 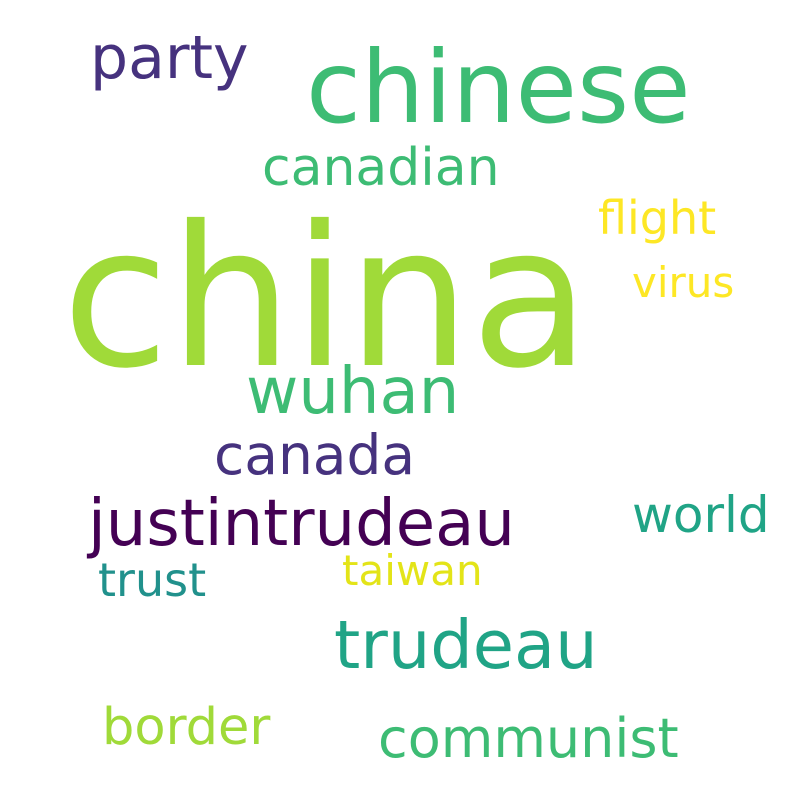 I want to click on word-chinese: chinese, so click(x=498, y=87).